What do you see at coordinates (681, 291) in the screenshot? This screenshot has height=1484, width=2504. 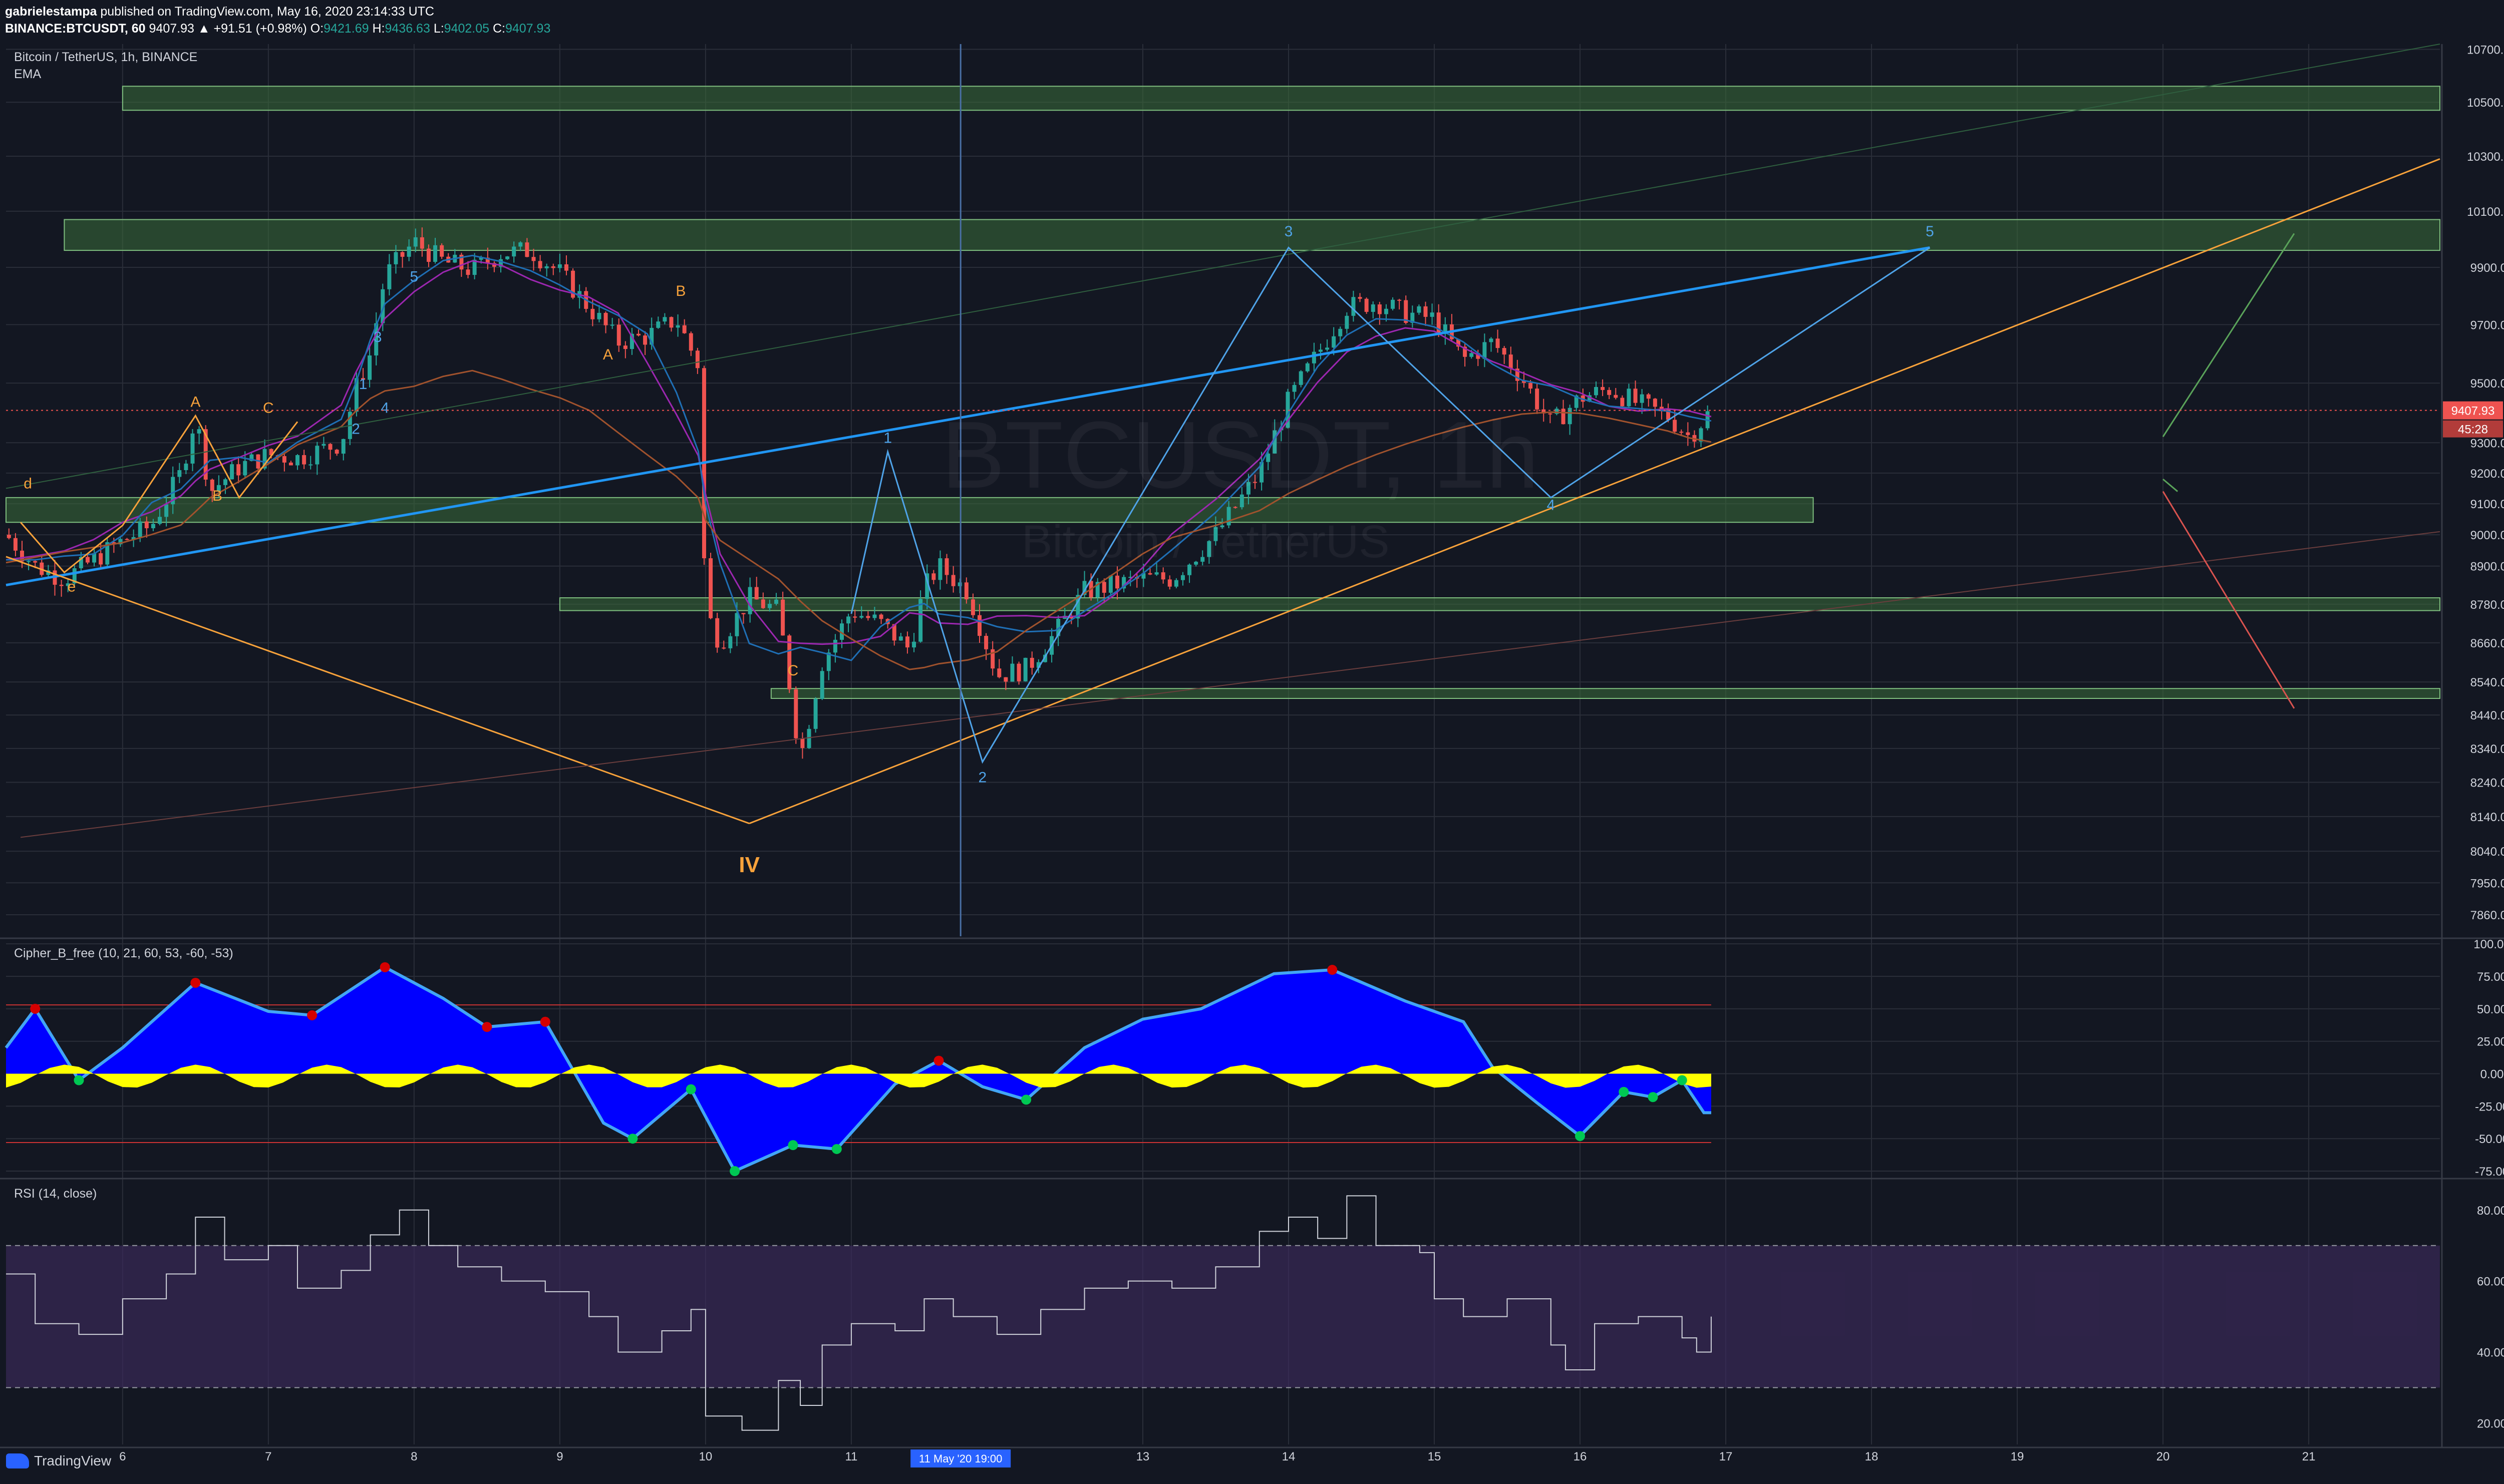 I see `wave-label: B` at bounding box center [681, 291].